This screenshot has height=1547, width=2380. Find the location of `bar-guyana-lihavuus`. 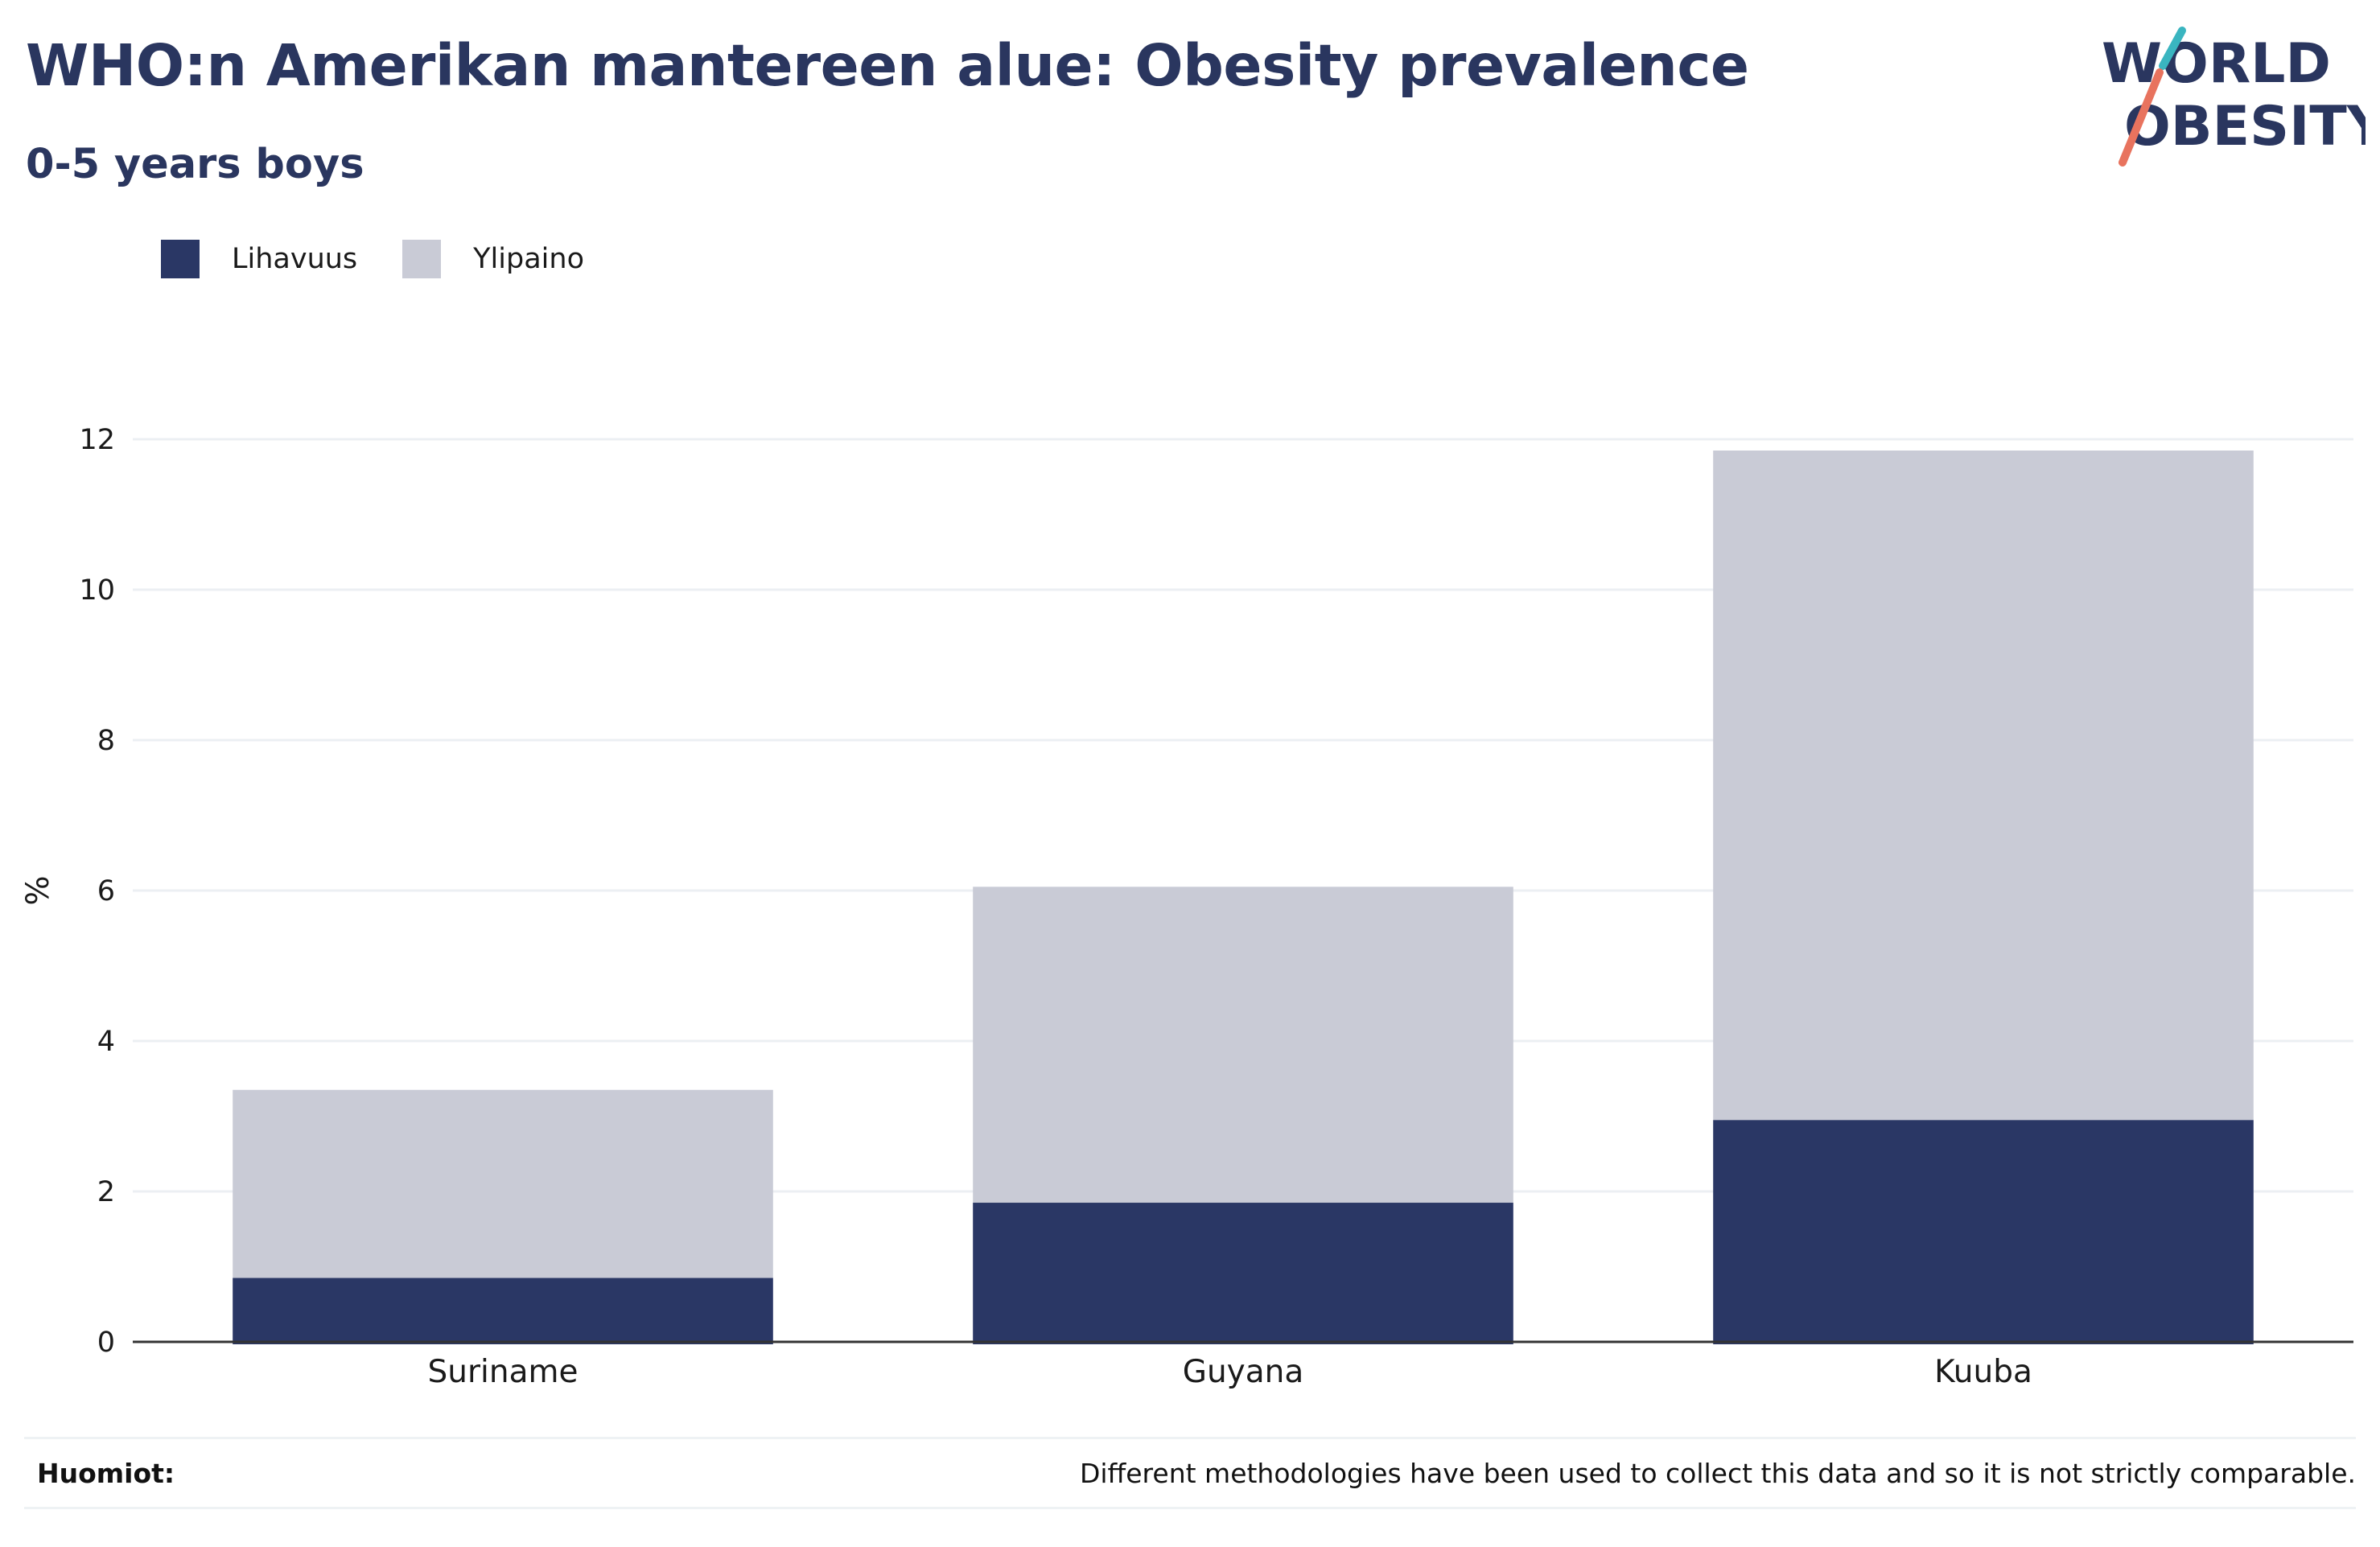

bar-guyana-lihavuus is located at coordinates (1243, 1274).